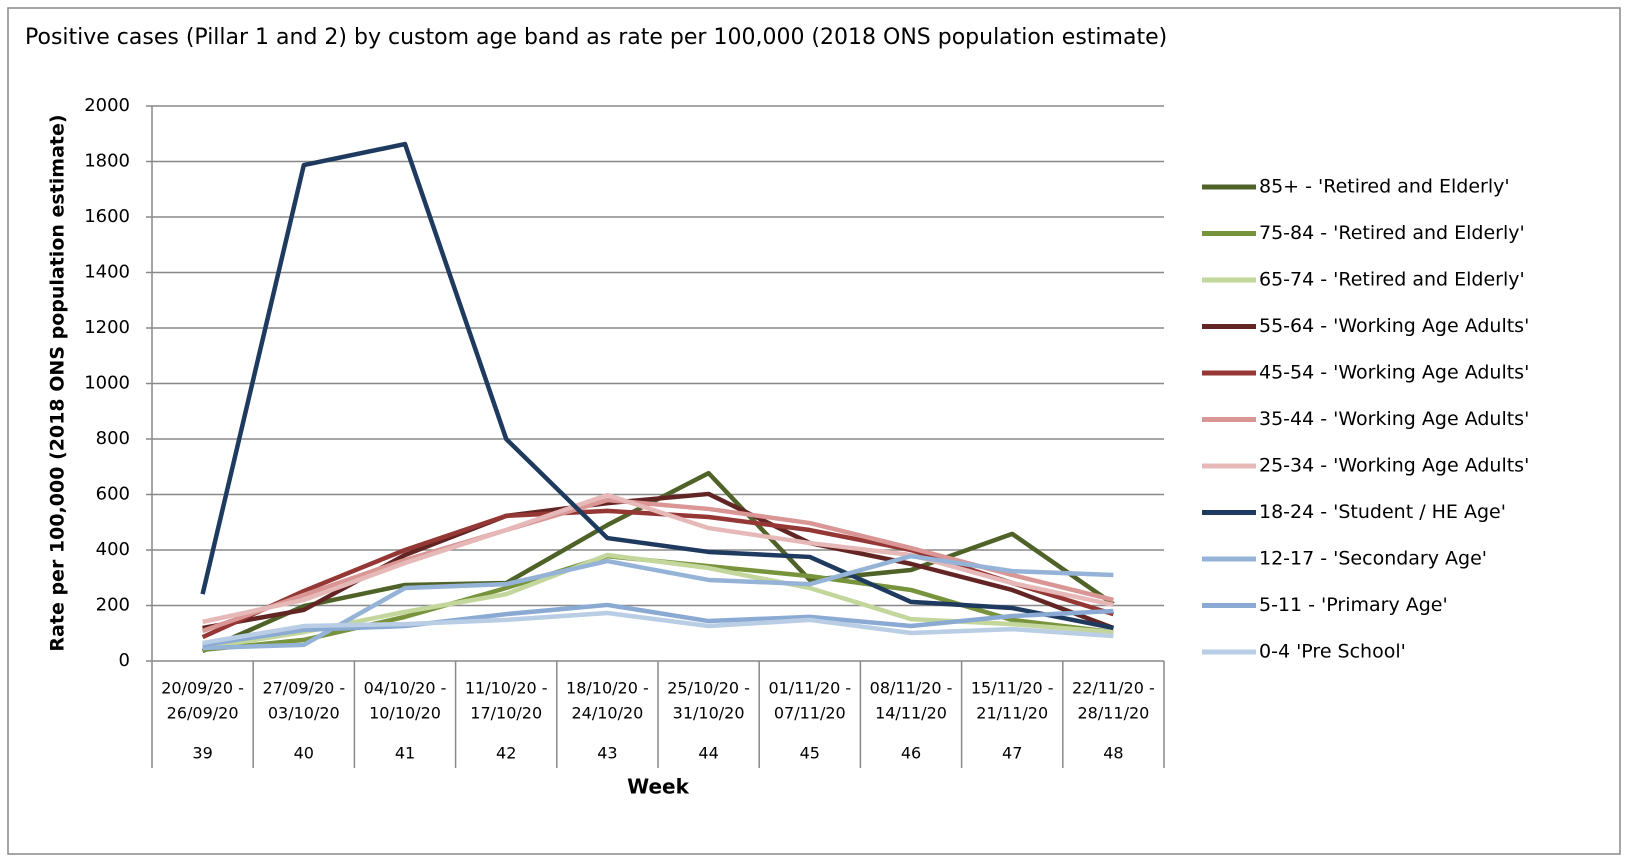 Image resolution: width=1629 pixels, height=856 pixels. What do you see at coordinates (405, 713) in the screenshot?
I see `period-label: 10/10/20` at bounding box center [405, 713].